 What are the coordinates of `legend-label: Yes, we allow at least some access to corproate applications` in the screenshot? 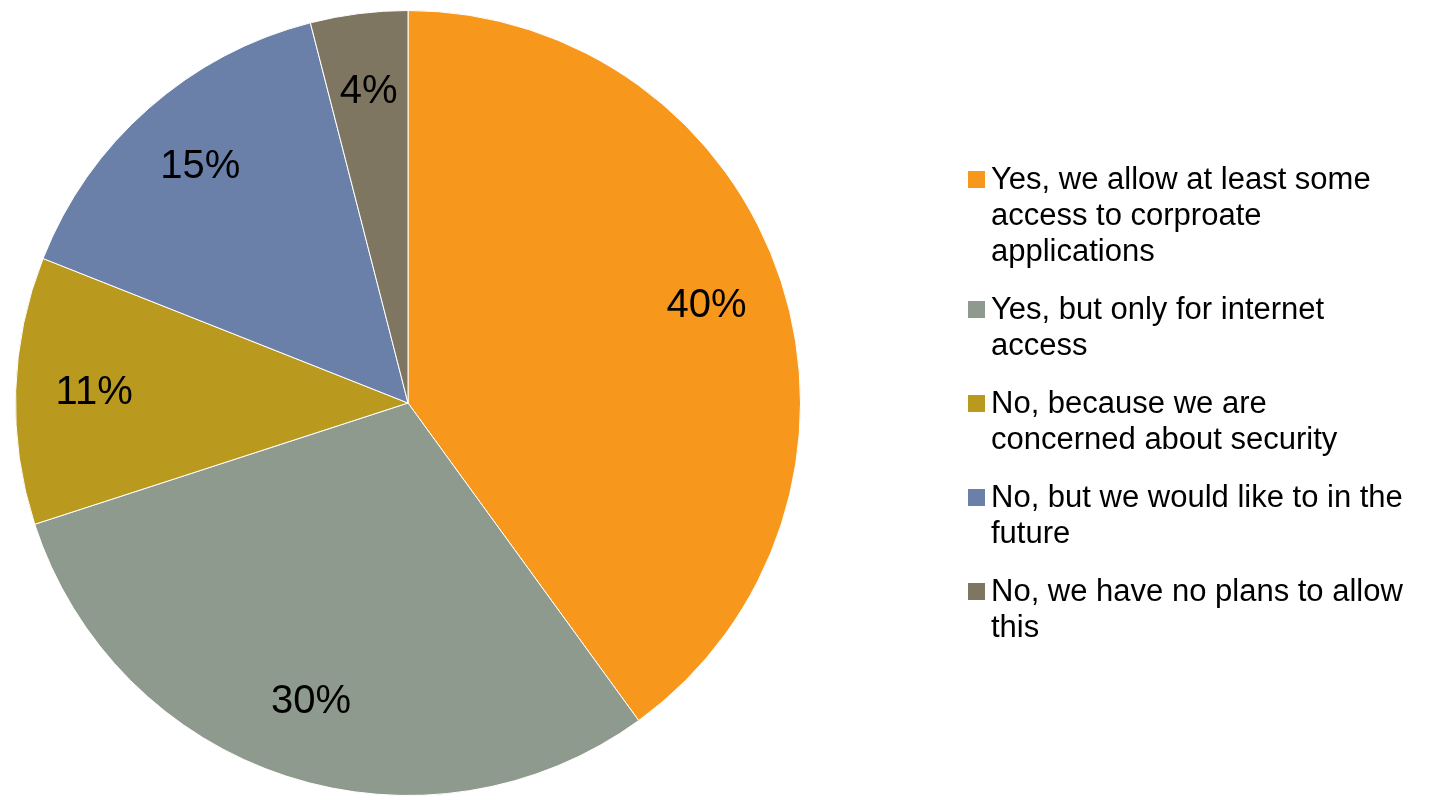 It's located at (1181, 215).